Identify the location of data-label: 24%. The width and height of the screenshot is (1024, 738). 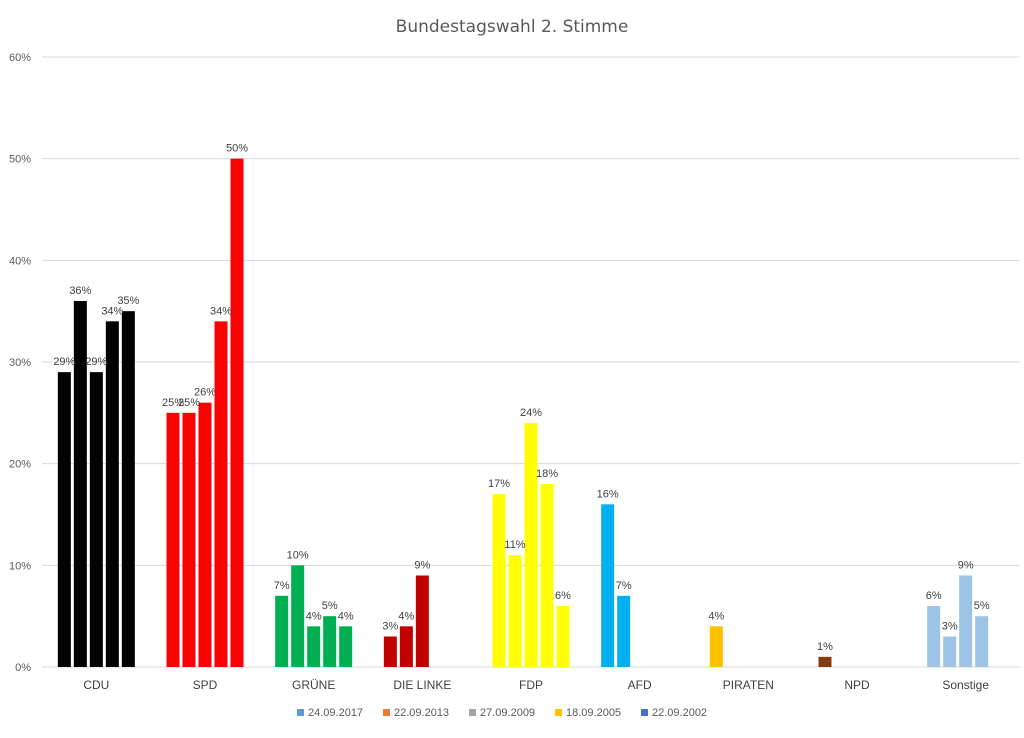
(531, 413).